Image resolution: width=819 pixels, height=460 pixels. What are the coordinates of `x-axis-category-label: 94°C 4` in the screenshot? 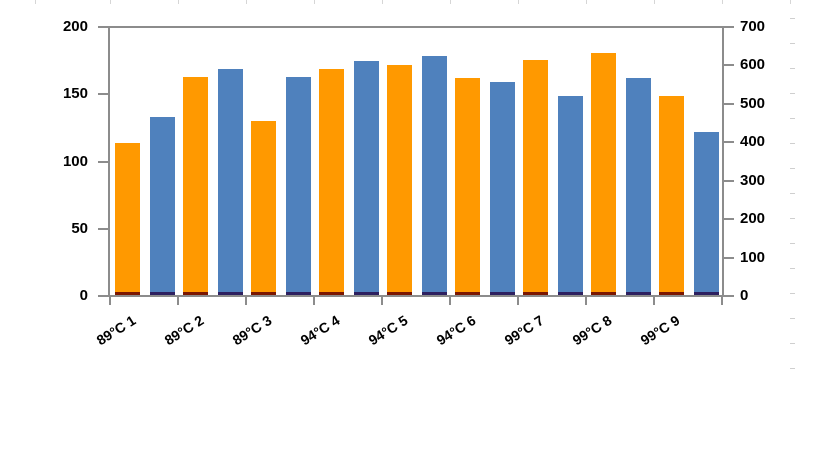 It's located at (320, 330).